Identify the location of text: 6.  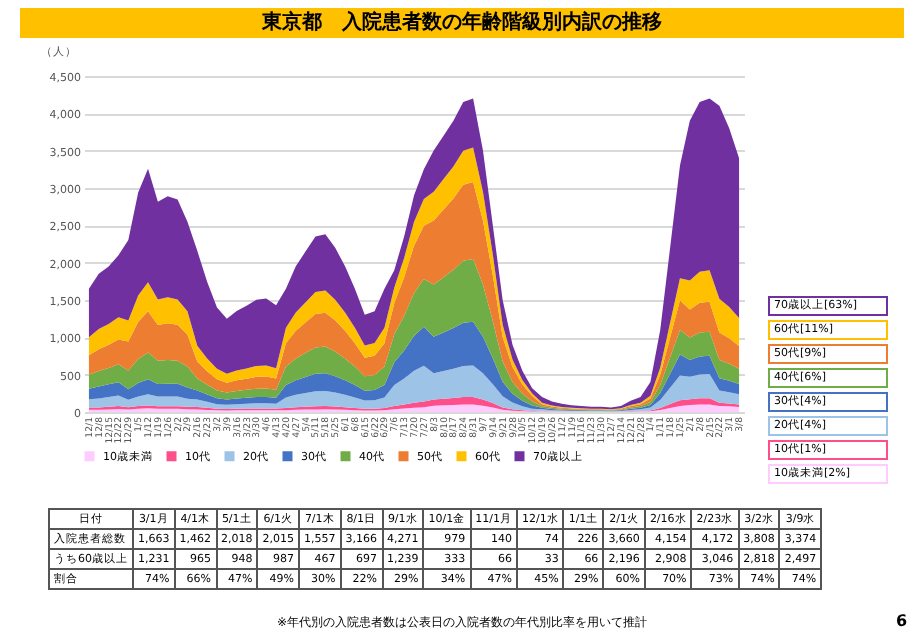
(902, 621).